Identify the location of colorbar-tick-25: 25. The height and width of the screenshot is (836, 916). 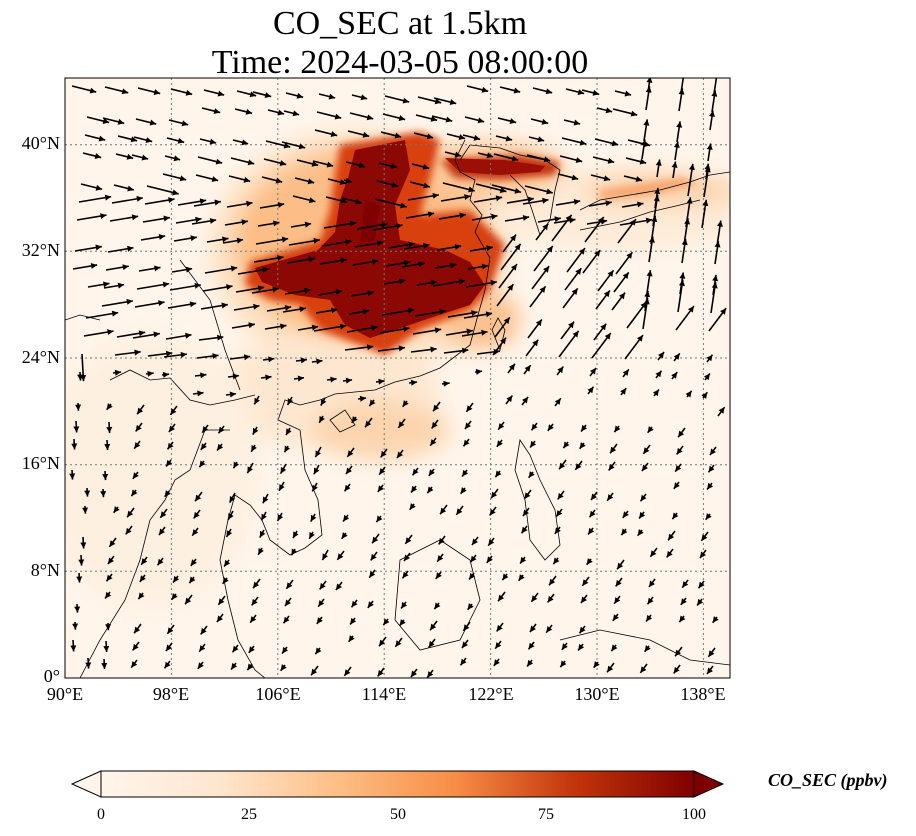
(249, 814).